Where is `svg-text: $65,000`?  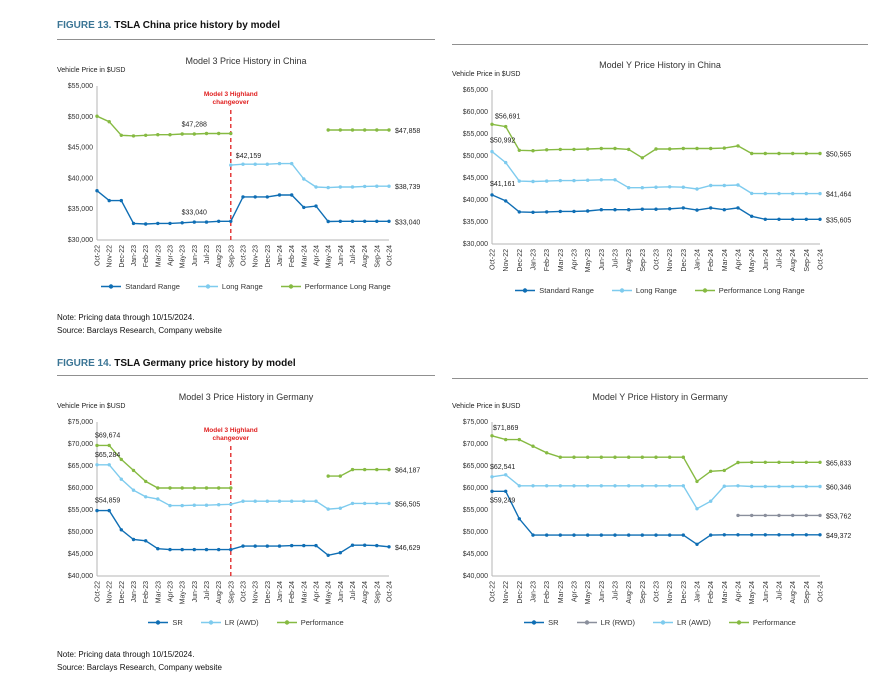 svg-text: $65,000 is located at coordinates (80, 466).